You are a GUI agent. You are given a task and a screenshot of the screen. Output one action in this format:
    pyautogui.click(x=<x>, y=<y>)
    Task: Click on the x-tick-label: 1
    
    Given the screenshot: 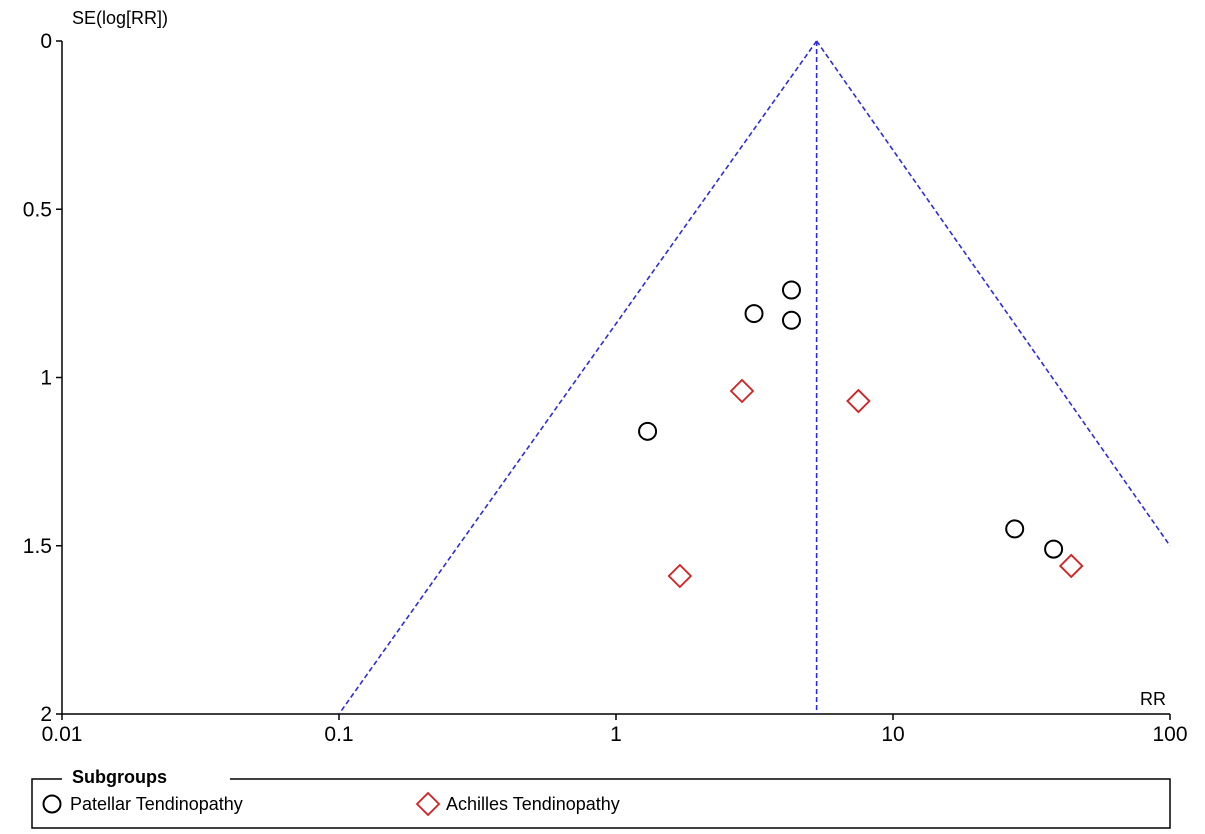 What is the action you would take?
    pyautogui.click(x=616, y=734)
    